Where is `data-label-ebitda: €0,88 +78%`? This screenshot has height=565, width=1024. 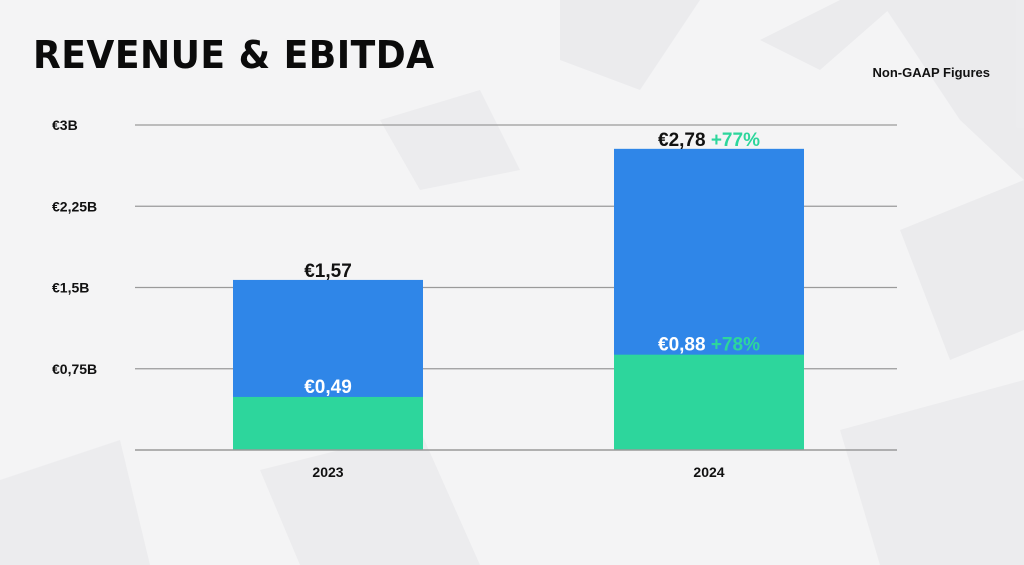 data-label-ebitda: €0,88 +78% is located at coordinates (709, 345).